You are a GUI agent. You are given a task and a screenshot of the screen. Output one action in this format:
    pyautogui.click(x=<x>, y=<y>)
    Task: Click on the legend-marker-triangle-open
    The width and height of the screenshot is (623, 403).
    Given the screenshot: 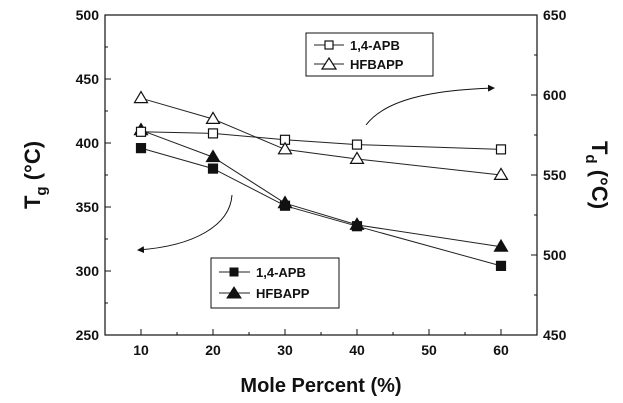 What is the action you would take?
    pyautogui.click(x=329, y=63)
    